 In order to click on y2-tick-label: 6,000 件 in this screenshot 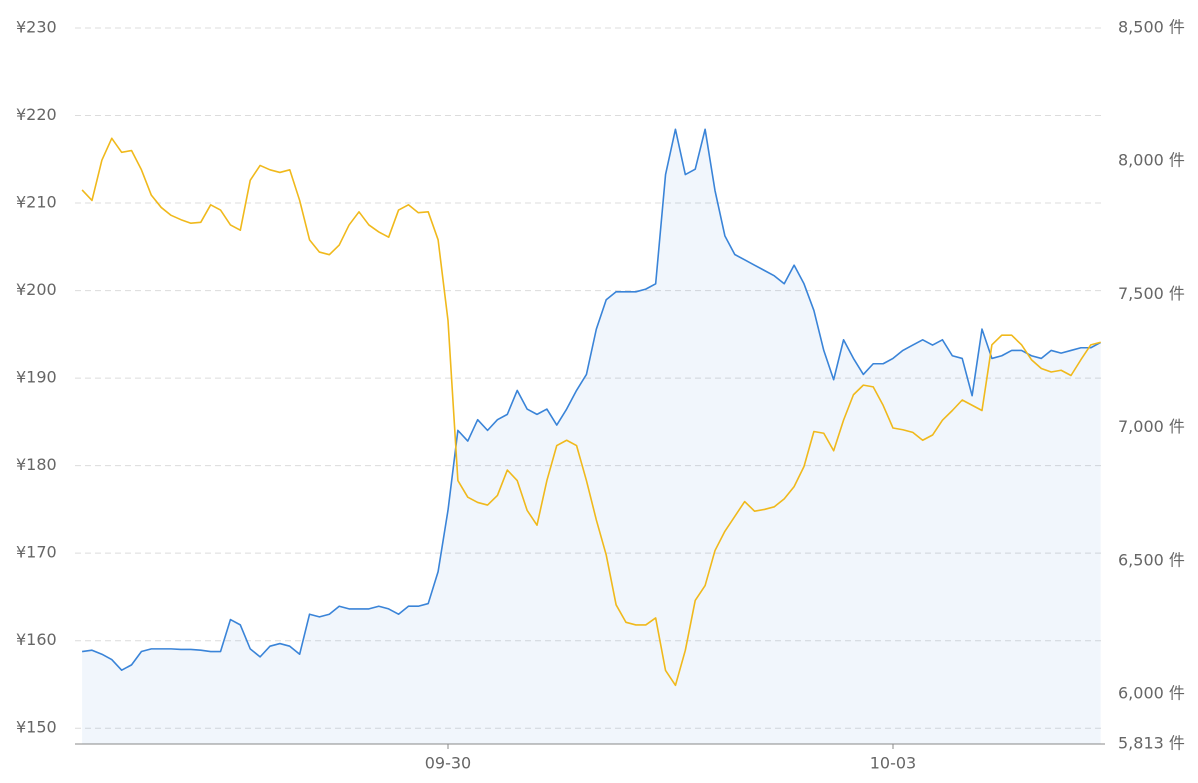, I will do `click(1151, 693)`.